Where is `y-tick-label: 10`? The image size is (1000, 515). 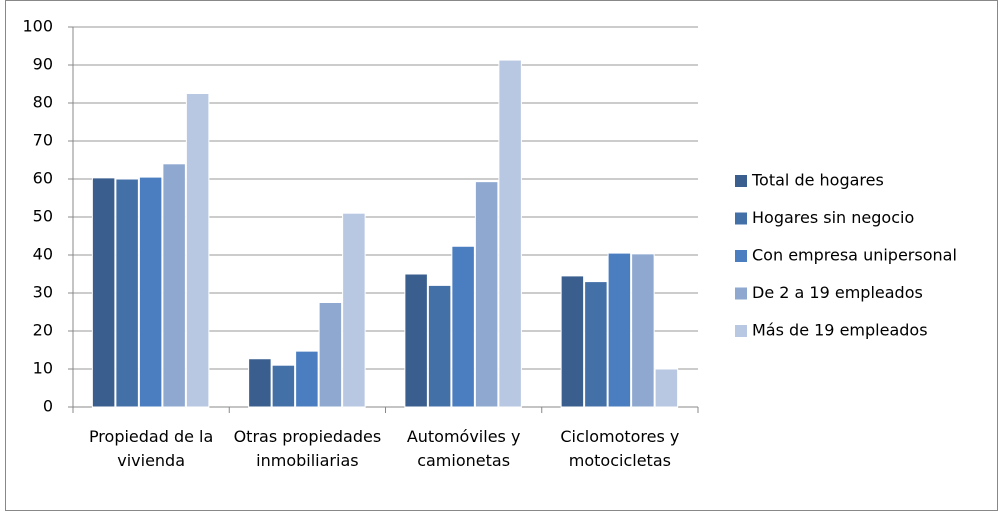
y-tick-label: 10 is located at coordinates (43, 368).